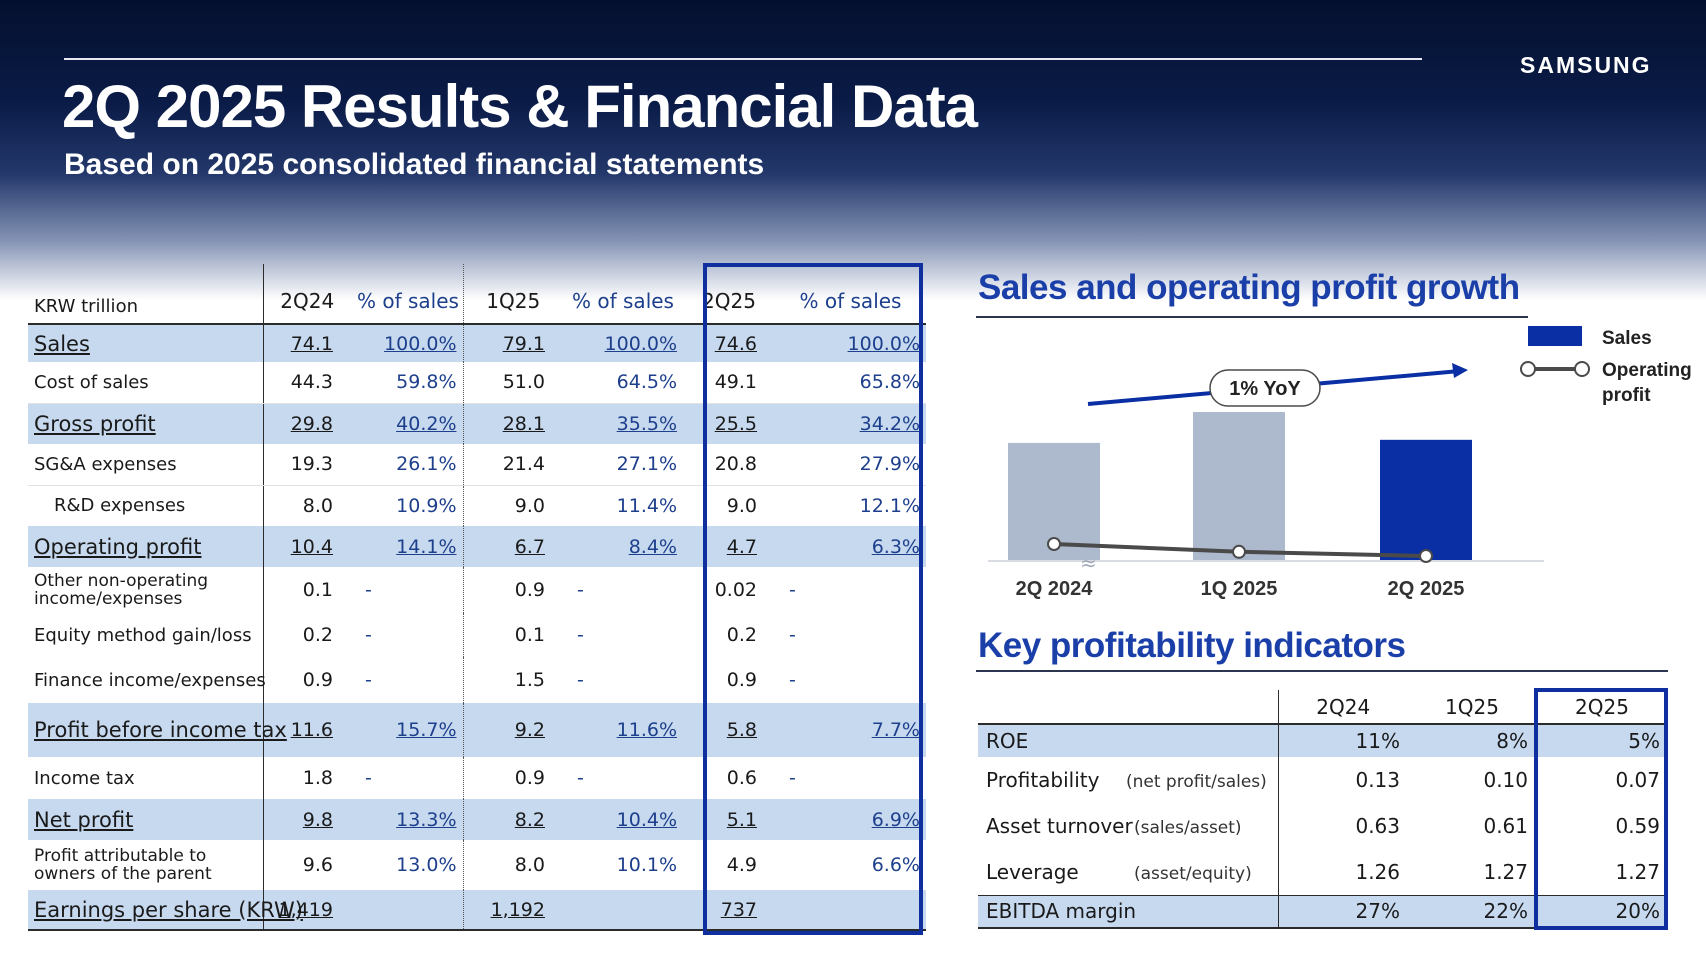 The image size is (1706, 960). Describe the element at coordinates (306, 383) in the screenshot. I see `cell: 44.3` at that location.